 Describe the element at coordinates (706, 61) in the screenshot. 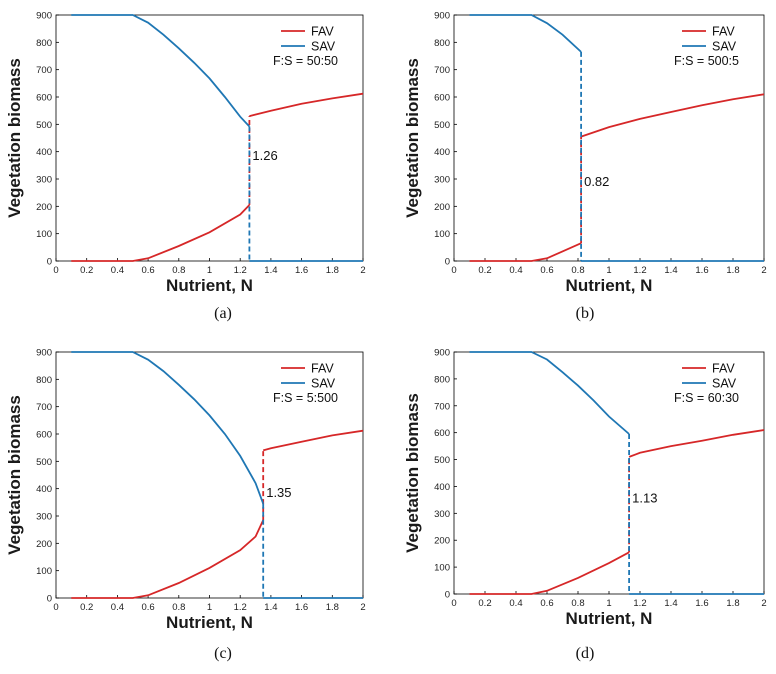

I see `ratio-label: F:S = 500:5` at that location.